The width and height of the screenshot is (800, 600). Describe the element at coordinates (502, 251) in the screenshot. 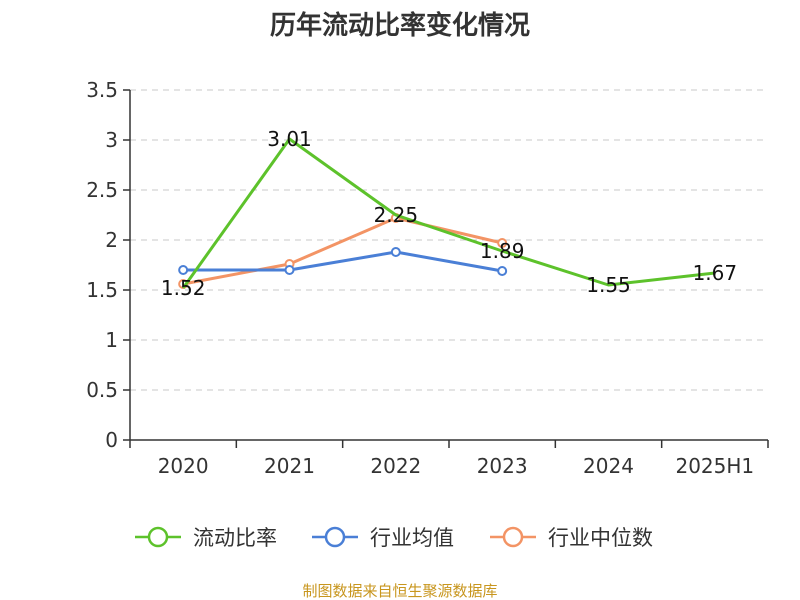

I see `data-label: 1.89` at that location.